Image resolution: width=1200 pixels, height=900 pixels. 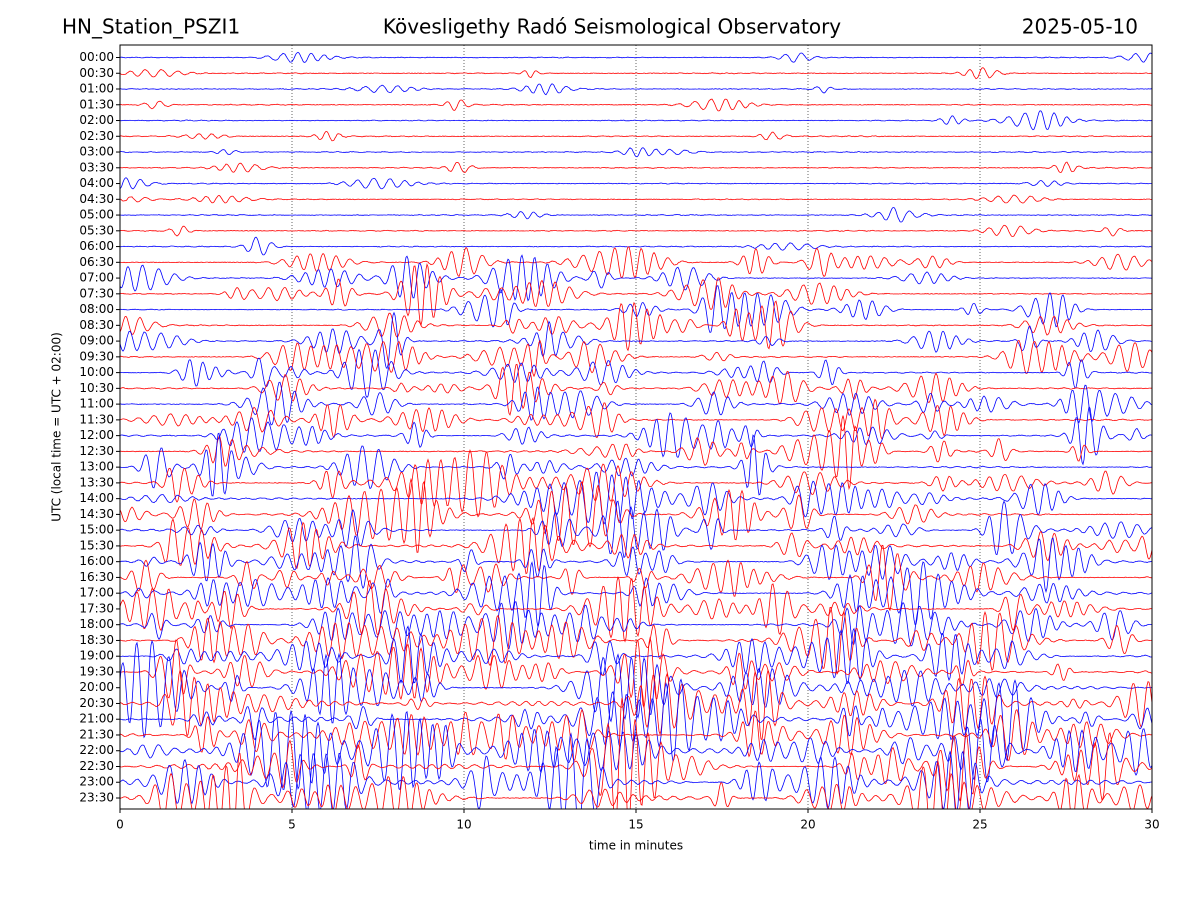 What do you see at coordinates (292, 825) in the screenshot?
I see `x-tick-label: 5` at bounding box center [292, 825].